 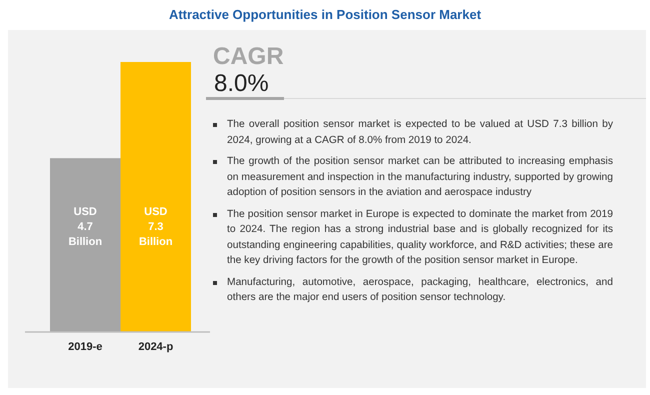 I want to click on text: CAGR, so click(x=248, y=56).